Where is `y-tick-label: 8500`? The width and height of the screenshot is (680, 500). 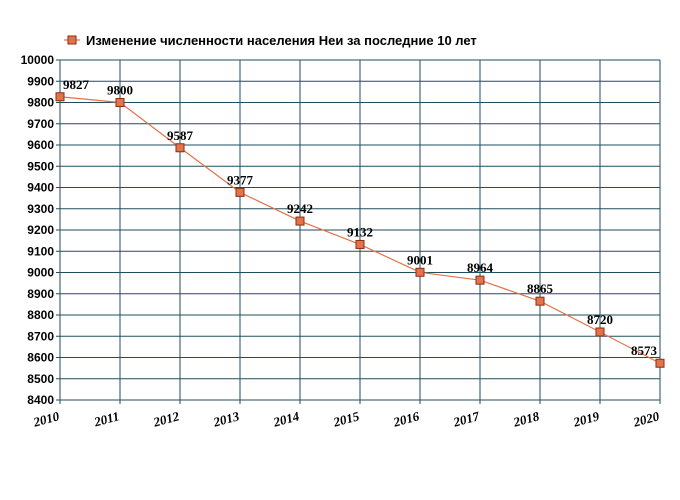
y-tick-label: 8500 is located at coordinates (40, 379).